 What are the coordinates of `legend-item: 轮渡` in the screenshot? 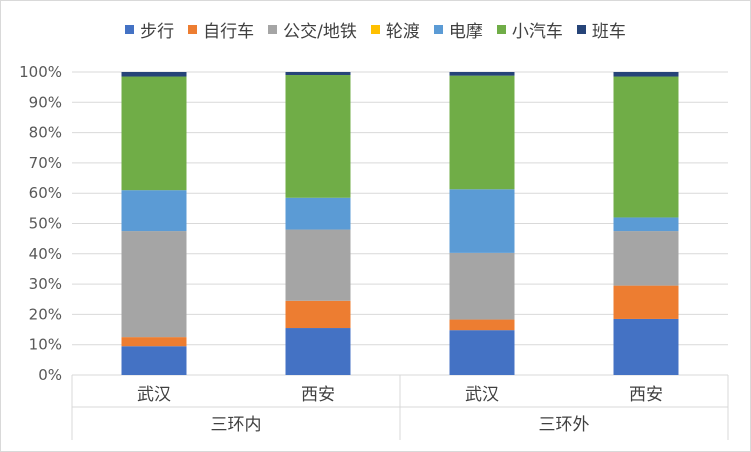 It's located at (395, 29).